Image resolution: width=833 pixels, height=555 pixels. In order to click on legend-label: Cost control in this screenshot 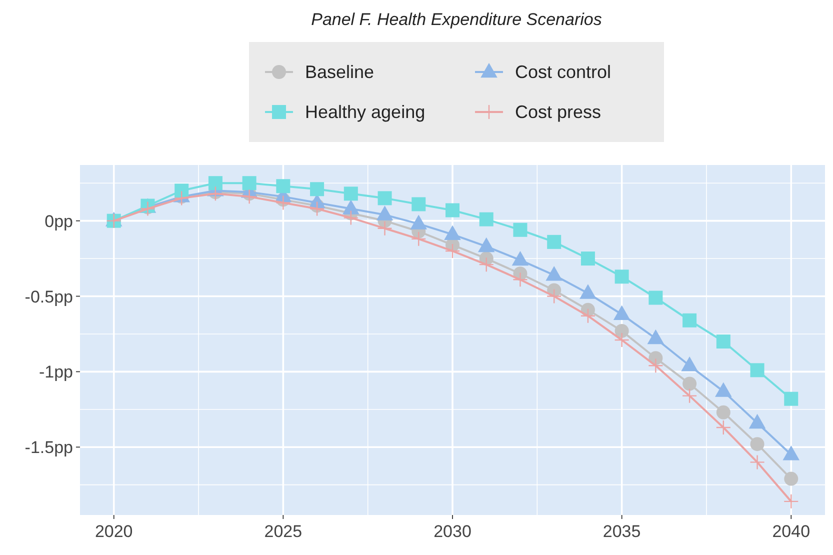, I will do `click(563, 72)`.